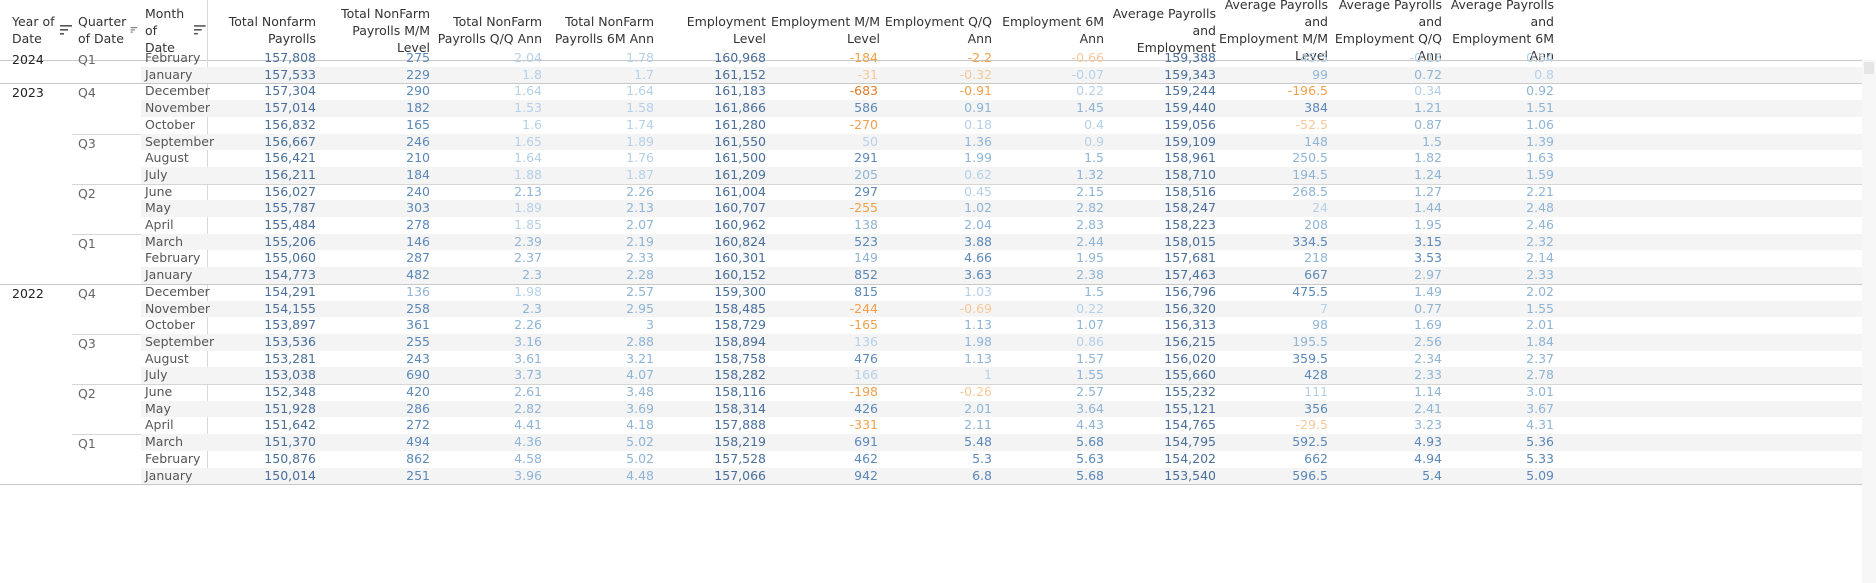 This screenshot has height=583, width=1876. I want to click on value-cell-avg-payrolls-and-employment-6m-ann: 2.48, so click(1540, 208).